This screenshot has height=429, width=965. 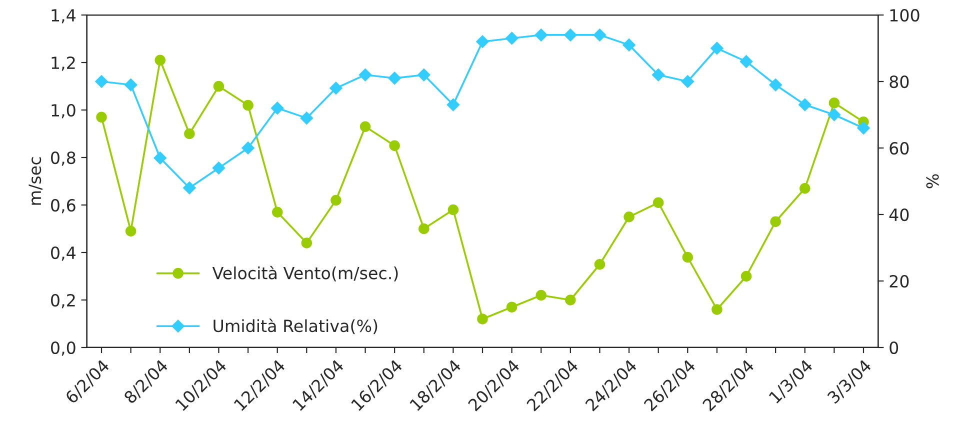 What do you see at coordinates (932, 181) in the screenshot?
I see `y2-axis-title: %` at bounding box center [932, 181].